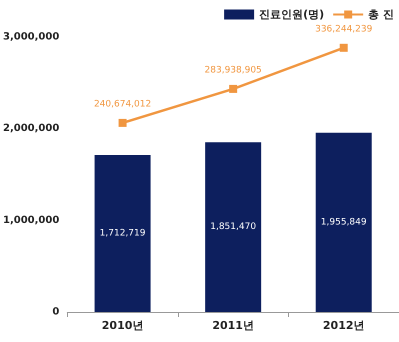  I want to click on y-tick-label: 2,000,000, so click(31, 128).